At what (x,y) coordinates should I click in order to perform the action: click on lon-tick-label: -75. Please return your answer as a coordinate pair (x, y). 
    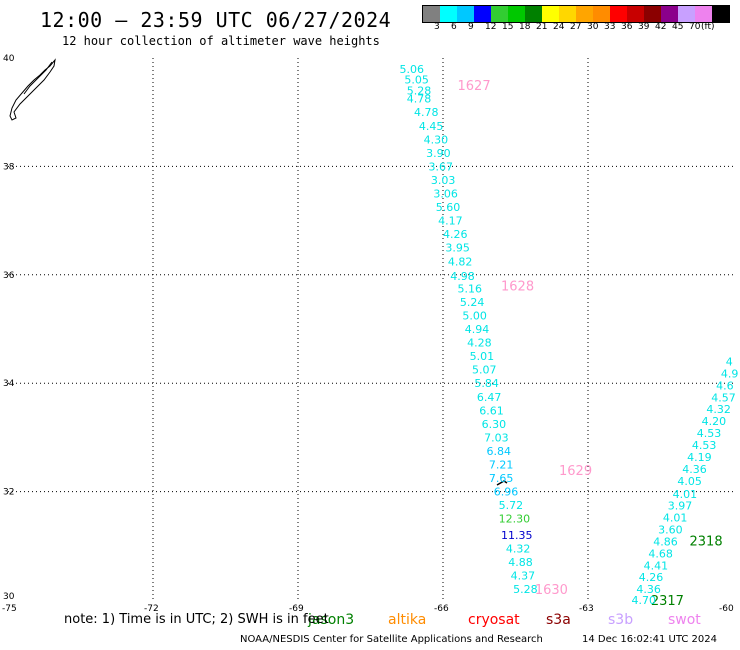
    Looking at the image, I should click on (9, 609).